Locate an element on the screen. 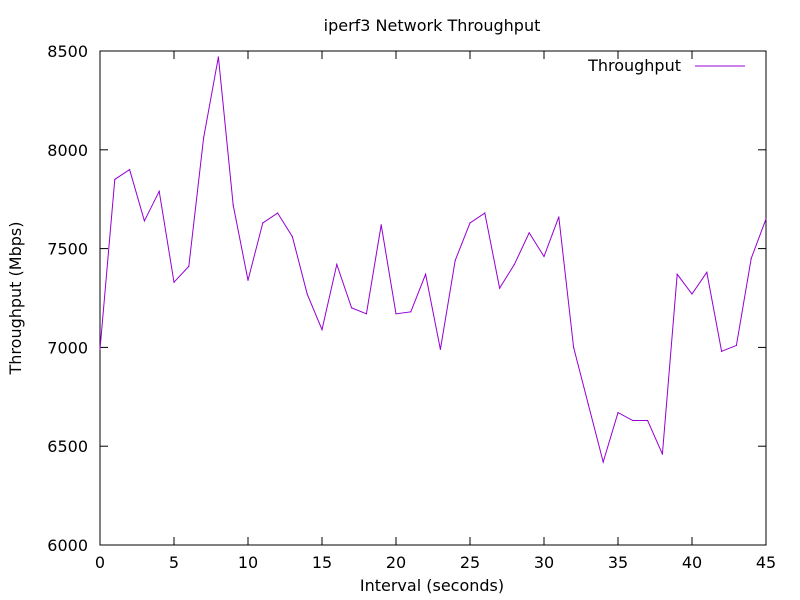 The height and width of the screenshot is (600, 800). x-tick-label: 35 is located at coordinates (618, 562).